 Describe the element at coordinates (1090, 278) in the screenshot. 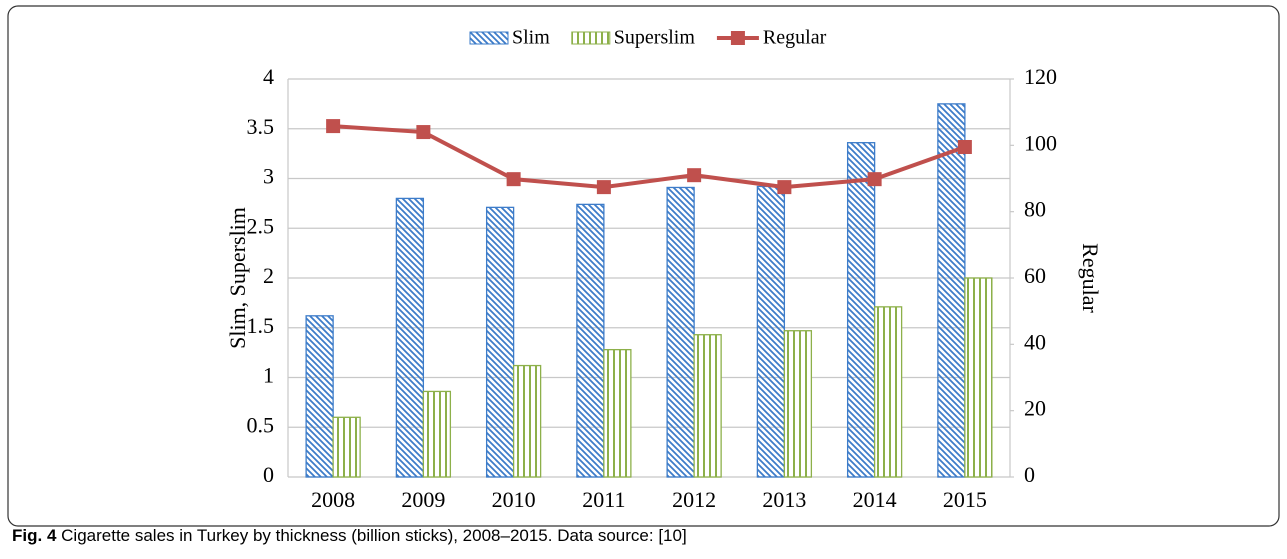

I see `y2-axis-title: Regular` at that location.